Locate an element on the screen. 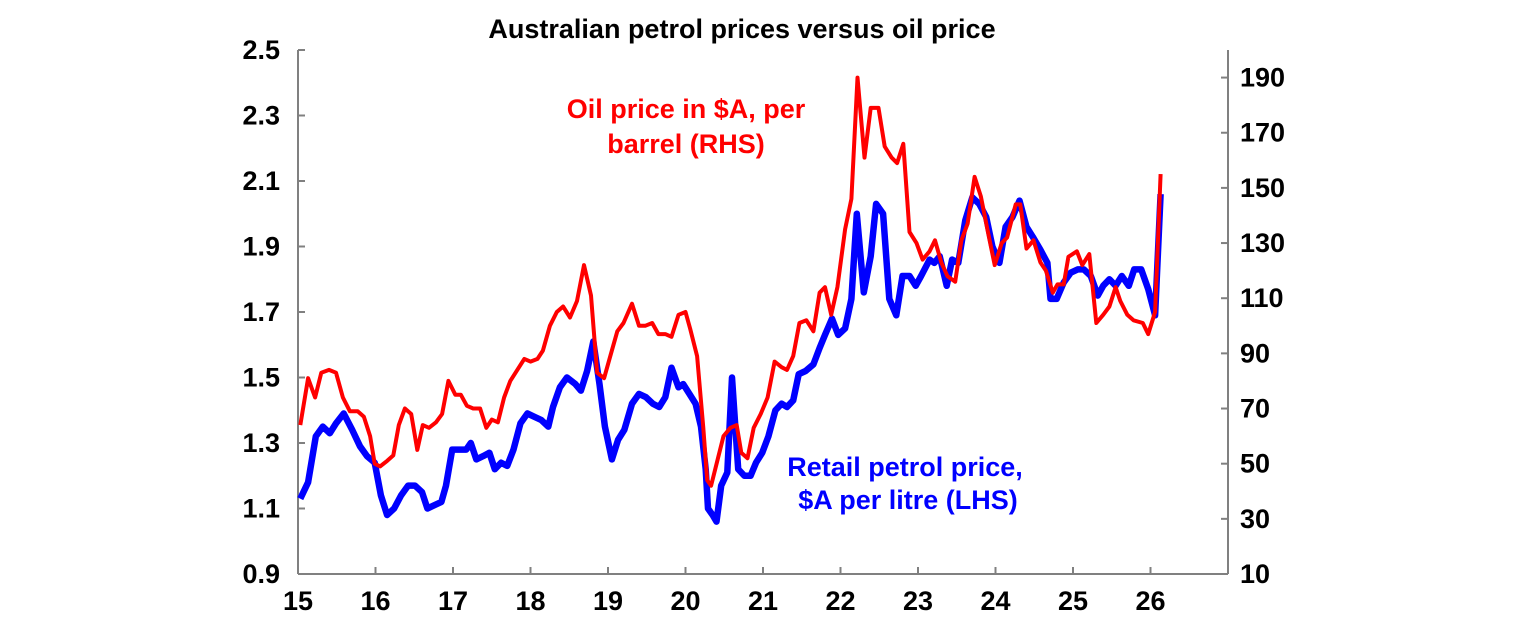 This screenshot has height=630, width=1536. x-tick-label: 19 is located at coordinates (608, 601).